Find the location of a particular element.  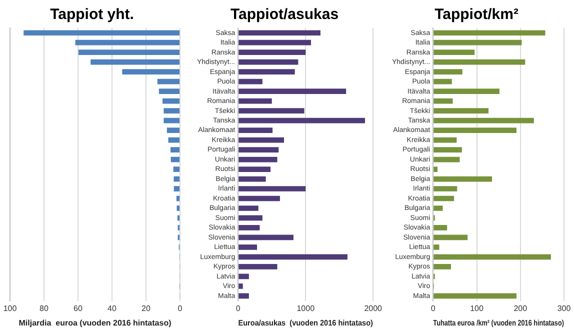

chart-title: Tappiot/asukas is located at coordinates (284, 15).